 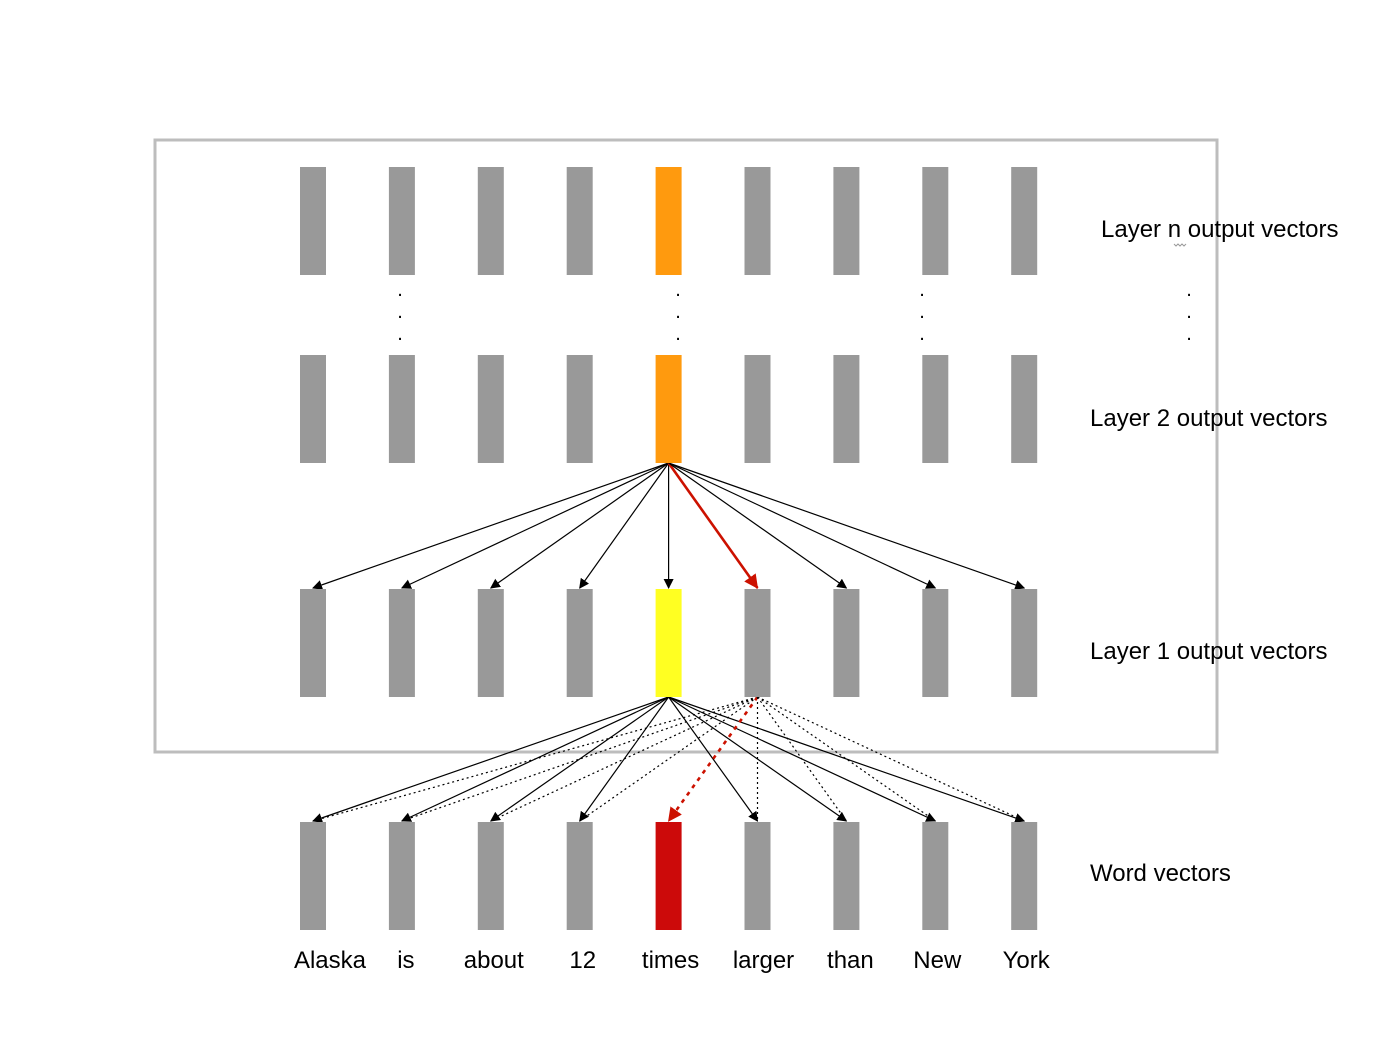 I want to click on word-label: larger, so click(x=763, y=960).